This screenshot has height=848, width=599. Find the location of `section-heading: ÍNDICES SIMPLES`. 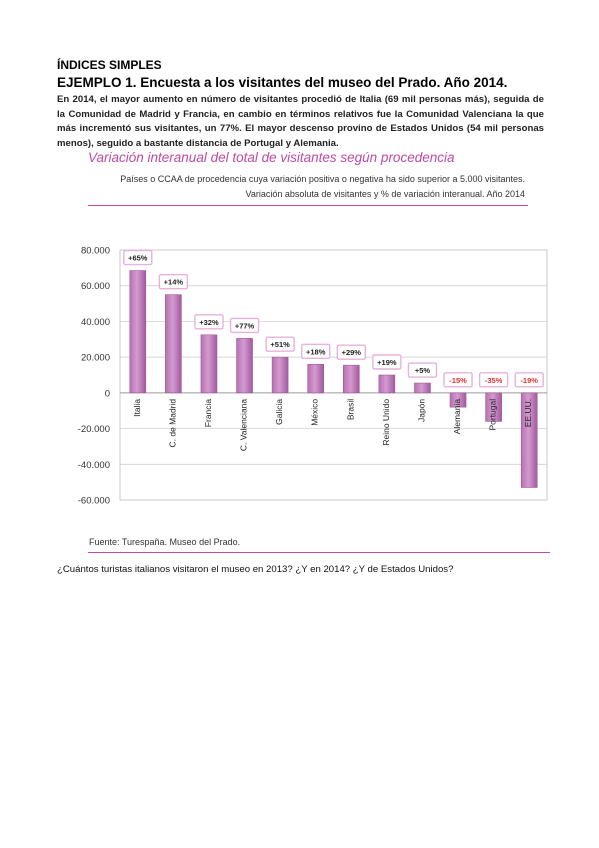

section-heading: ÍNDICES SIMPLES is located at coordinates (109, 65).